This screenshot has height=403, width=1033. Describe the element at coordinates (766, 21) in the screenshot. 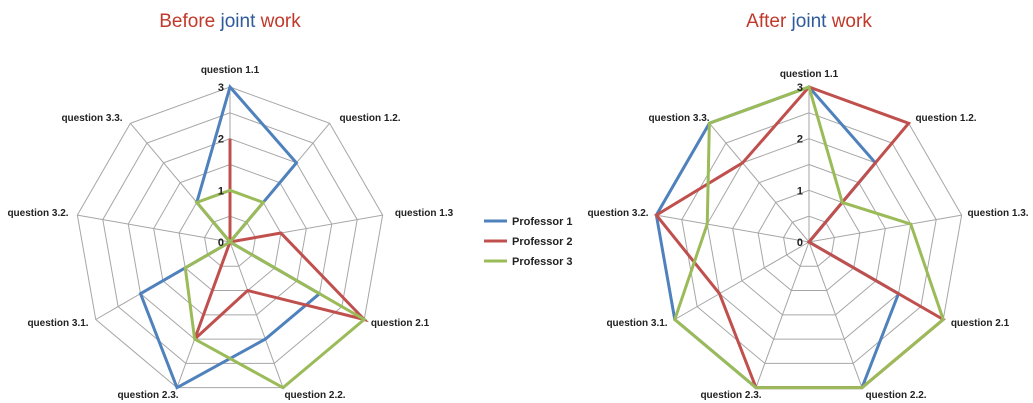

I see `title-word: After` at that location.